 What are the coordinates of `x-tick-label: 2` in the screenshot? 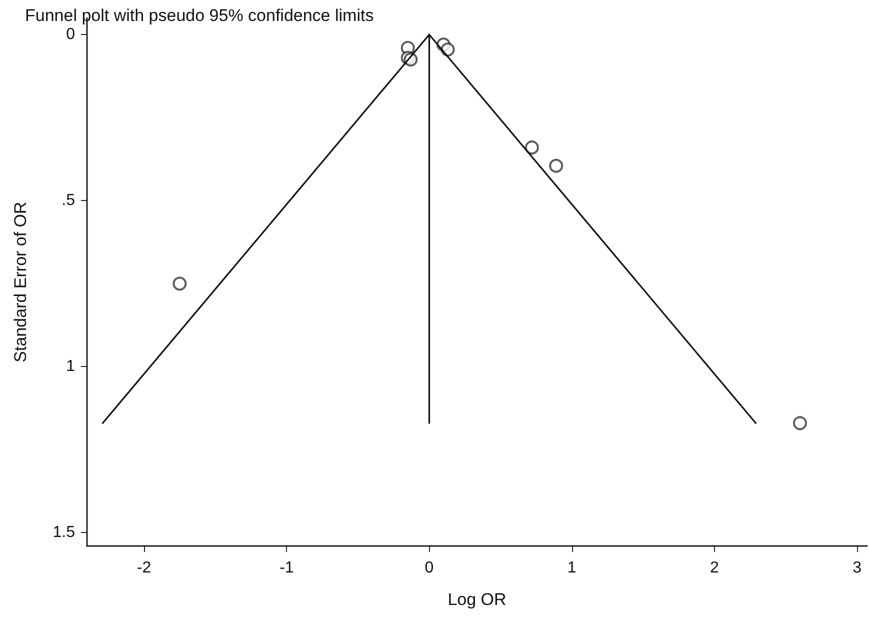 It's located at (714, 568).